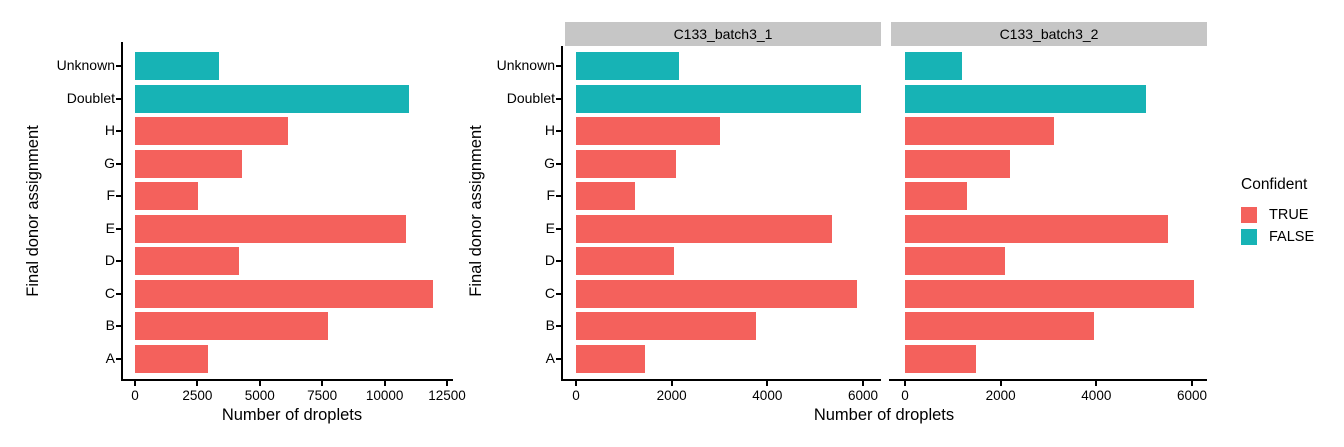  Describe the element at coordinates (1289, 215) in the screenshot. I see `legend-label-true: TRUE` at that location.